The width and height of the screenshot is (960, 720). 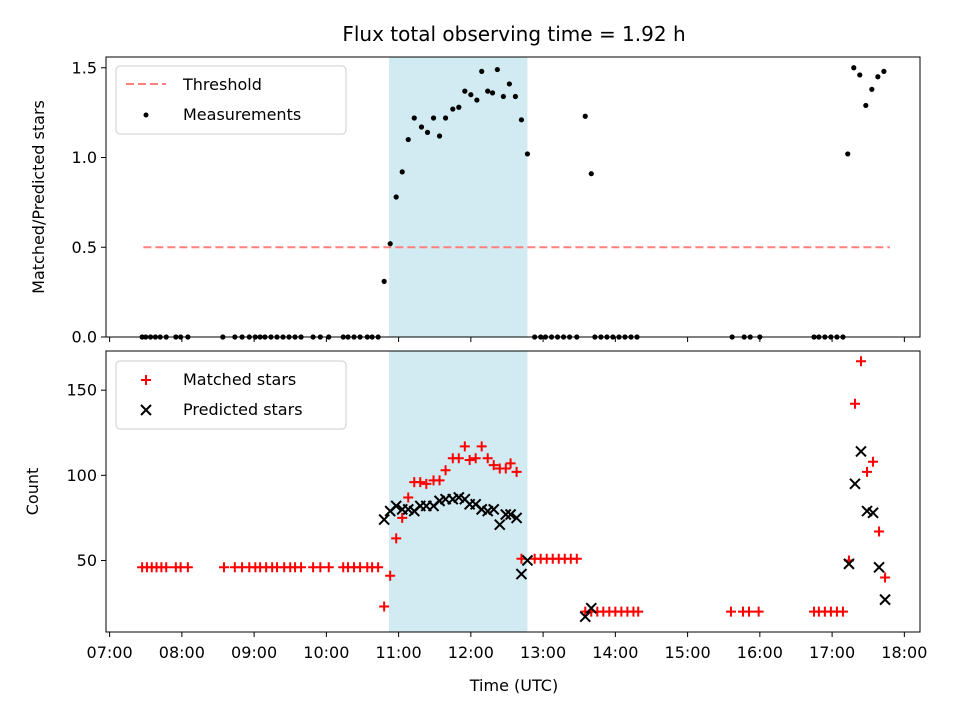 What do you see at coordinates (513, 34) in the screenshot?
I see `chart-title: Flux total observing time = 1.92 h` at bounding box center [513, 34].